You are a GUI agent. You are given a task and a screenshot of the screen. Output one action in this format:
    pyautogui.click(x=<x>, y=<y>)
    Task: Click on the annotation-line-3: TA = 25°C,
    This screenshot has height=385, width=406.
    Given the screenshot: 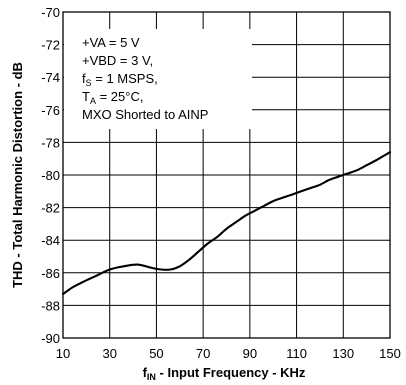 What is the action you would take?
    pyautogui.click(x=112, y=97)
    